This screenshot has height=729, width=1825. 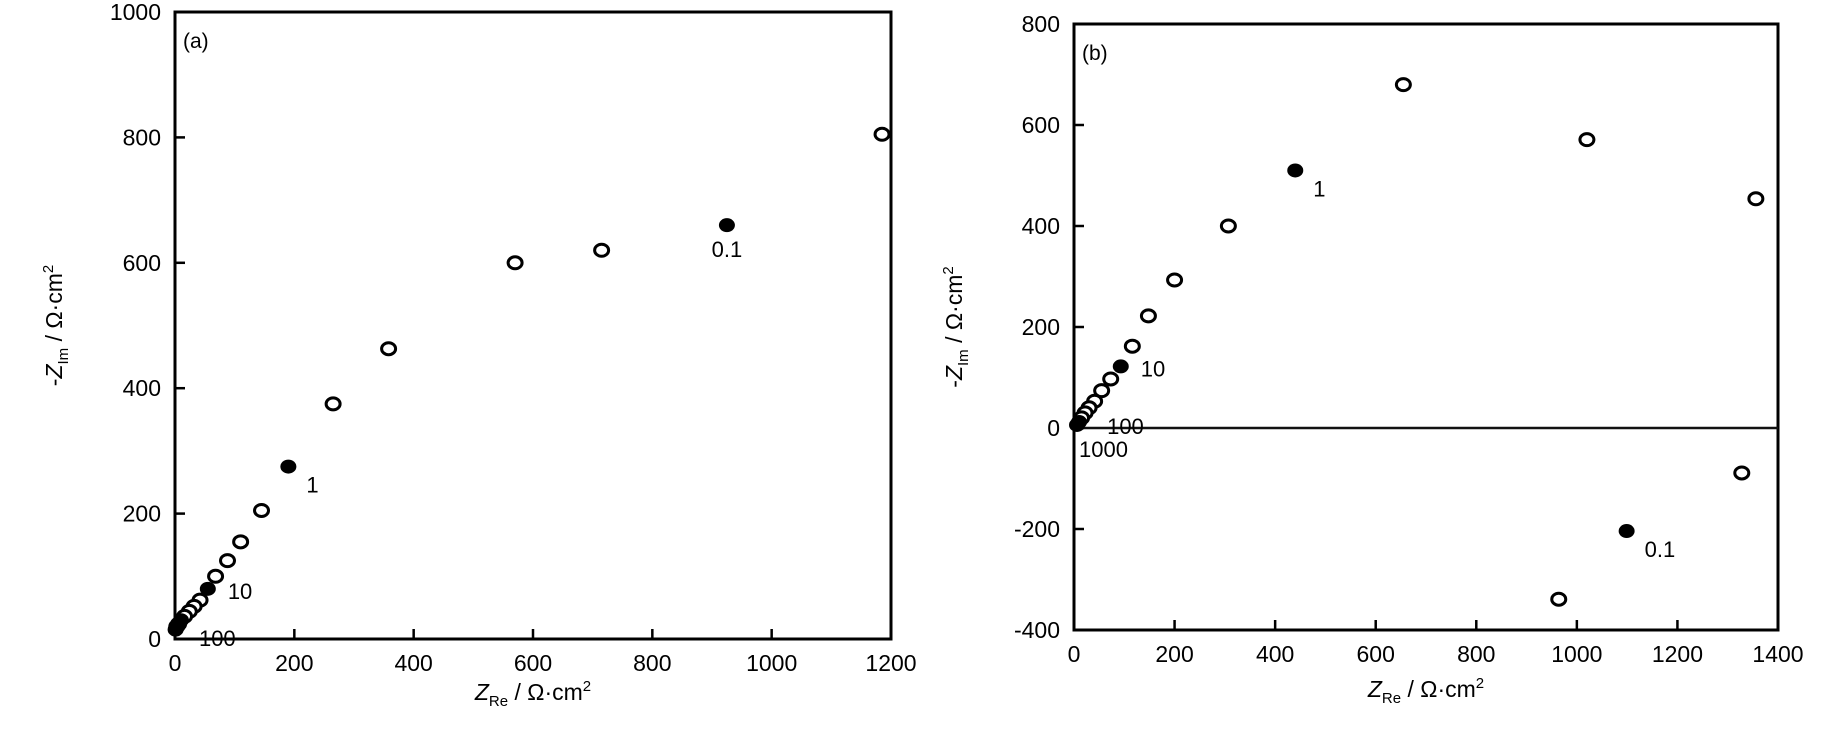 What do you see at coordinates (135, 12) in the screenshot?
I see `y-tick-label: 1000` at bounding box center [135, 12].